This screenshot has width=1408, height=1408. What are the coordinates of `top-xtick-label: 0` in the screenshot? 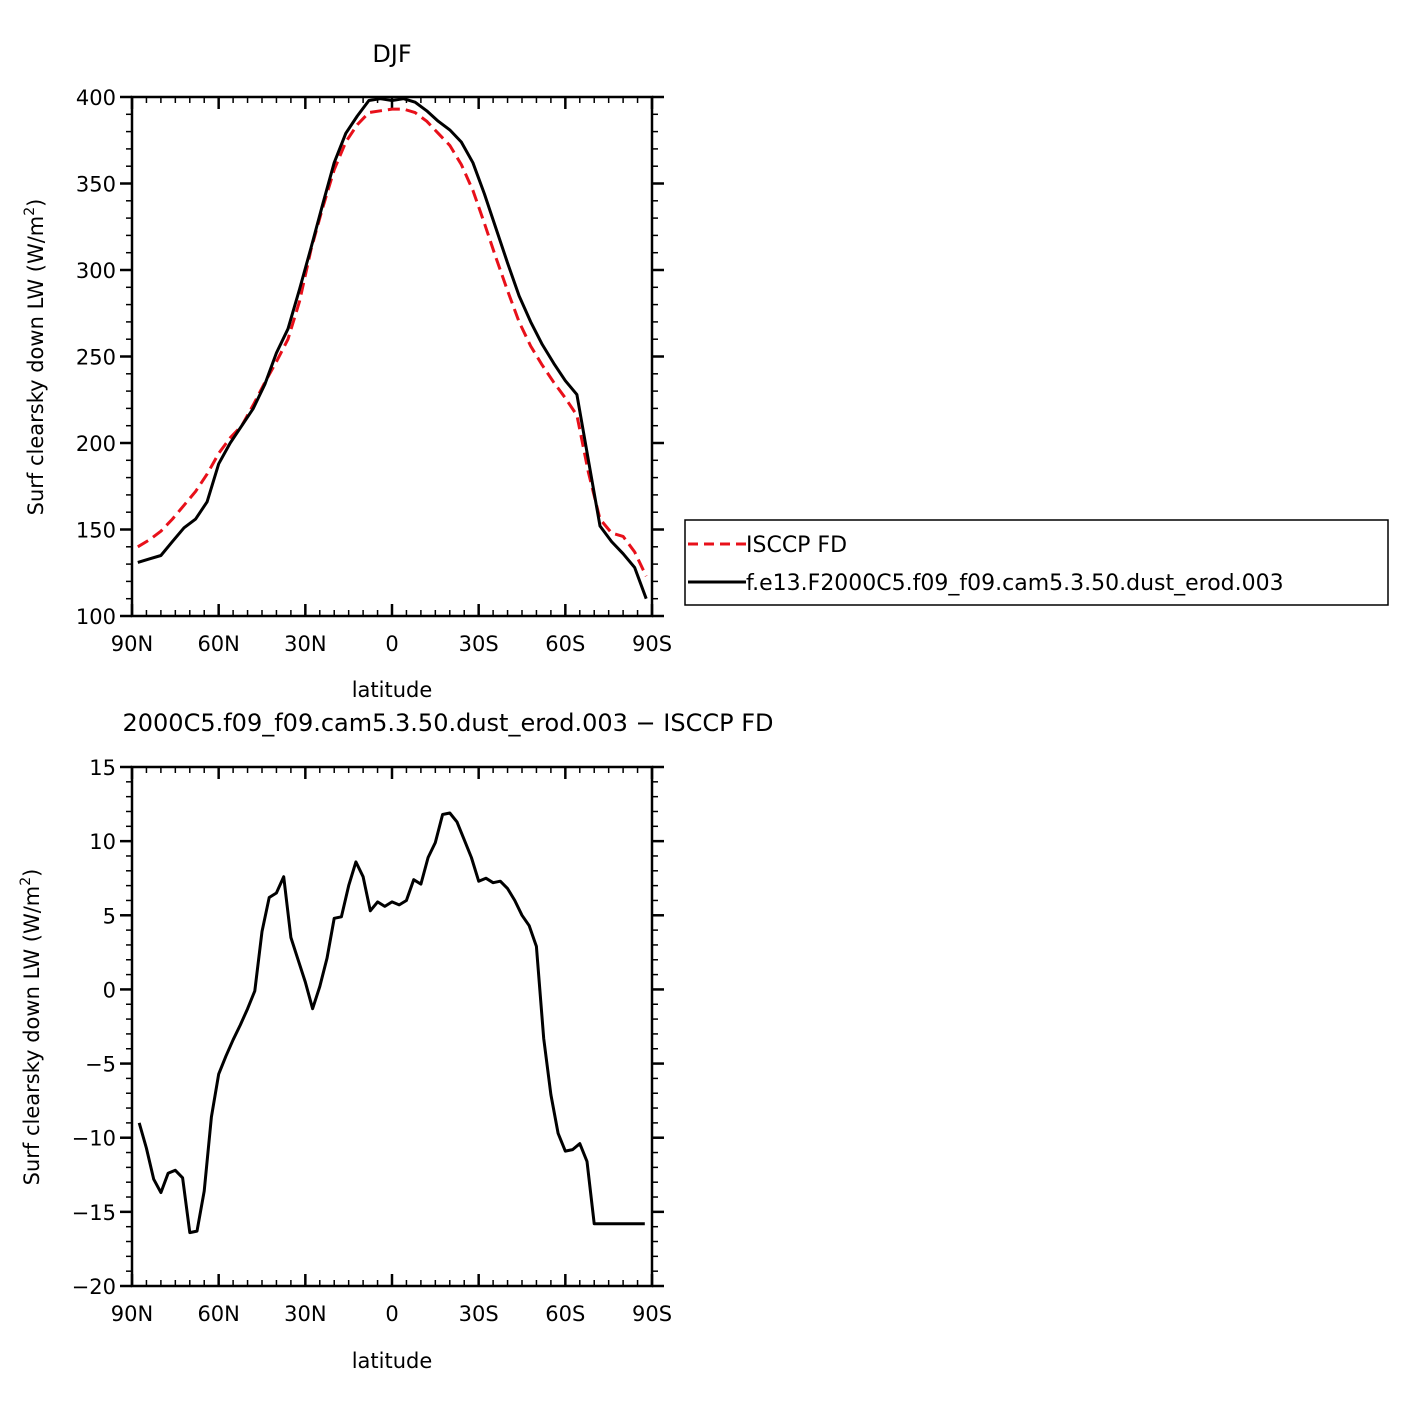 It's located at (391, 644).